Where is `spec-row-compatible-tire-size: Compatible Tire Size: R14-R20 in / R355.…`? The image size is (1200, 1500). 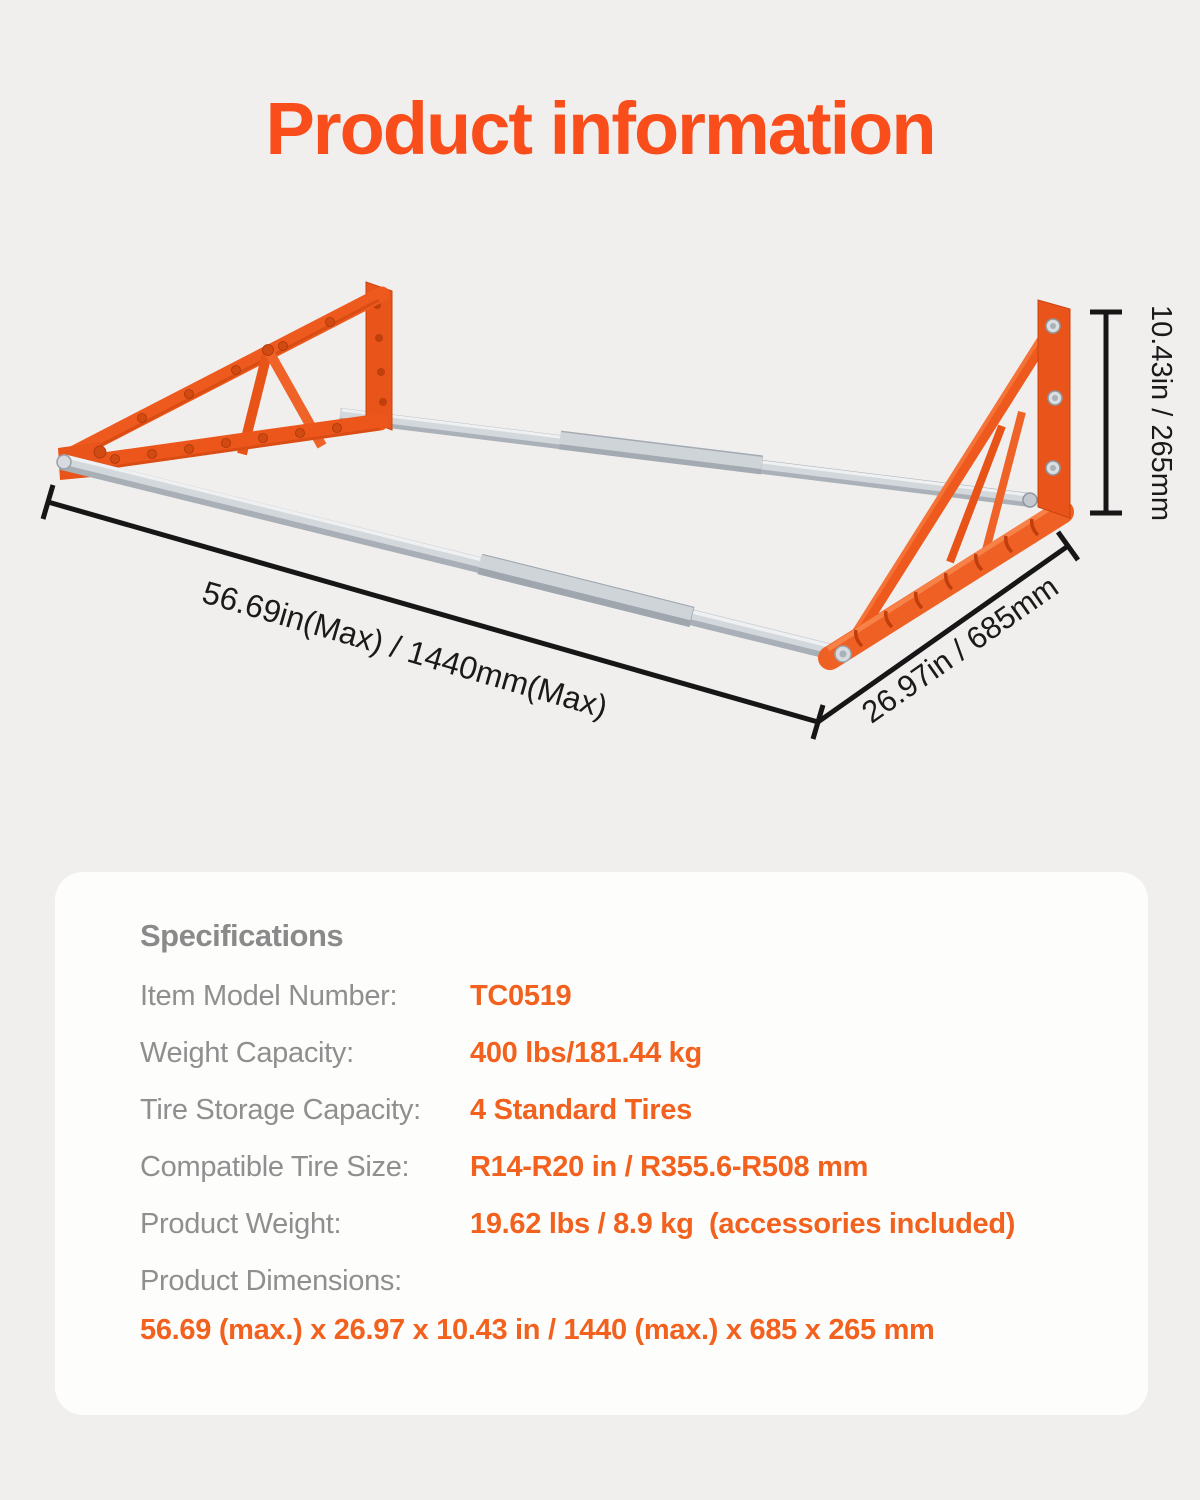
spec-row-compatible-tire-size: Compatible Tire Size: R14-R20 in / R355.… is located at coordinates (614, 1167).